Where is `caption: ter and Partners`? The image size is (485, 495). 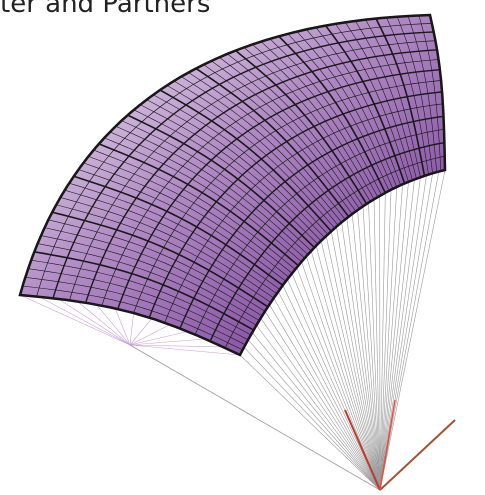 caption: ter and Partners is located at coordinates (105, 9).